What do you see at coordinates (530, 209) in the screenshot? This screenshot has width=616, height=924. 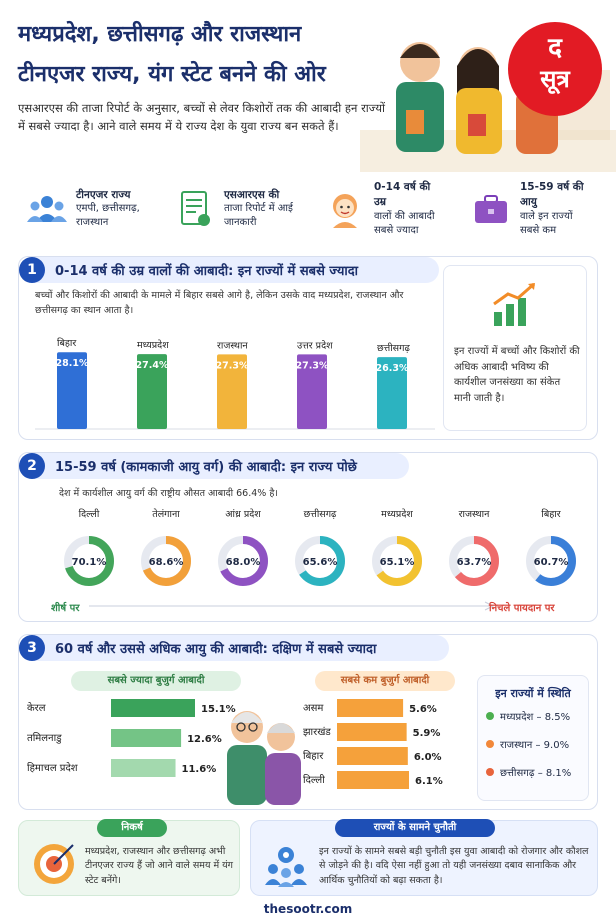 I see `info-card-working-age: 15-59 वर्ष की आयु वाले इन राज्यों सबसे कम` at bounding box center [530, 209].